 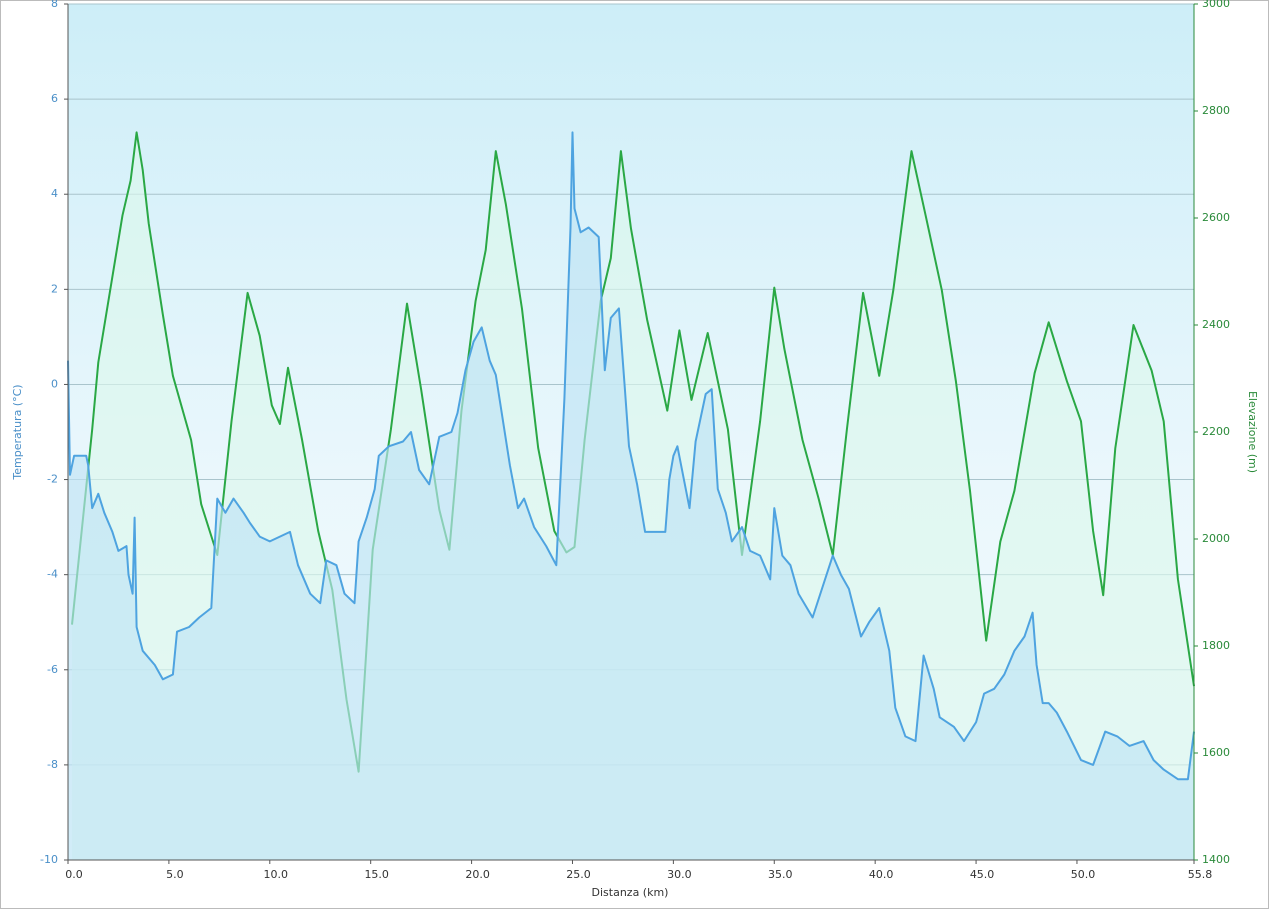 What do you see at coordinates (1216, 538) in the screenshot?
I see `y2-tick-label: 2000` at bounding box center [1216, 538].